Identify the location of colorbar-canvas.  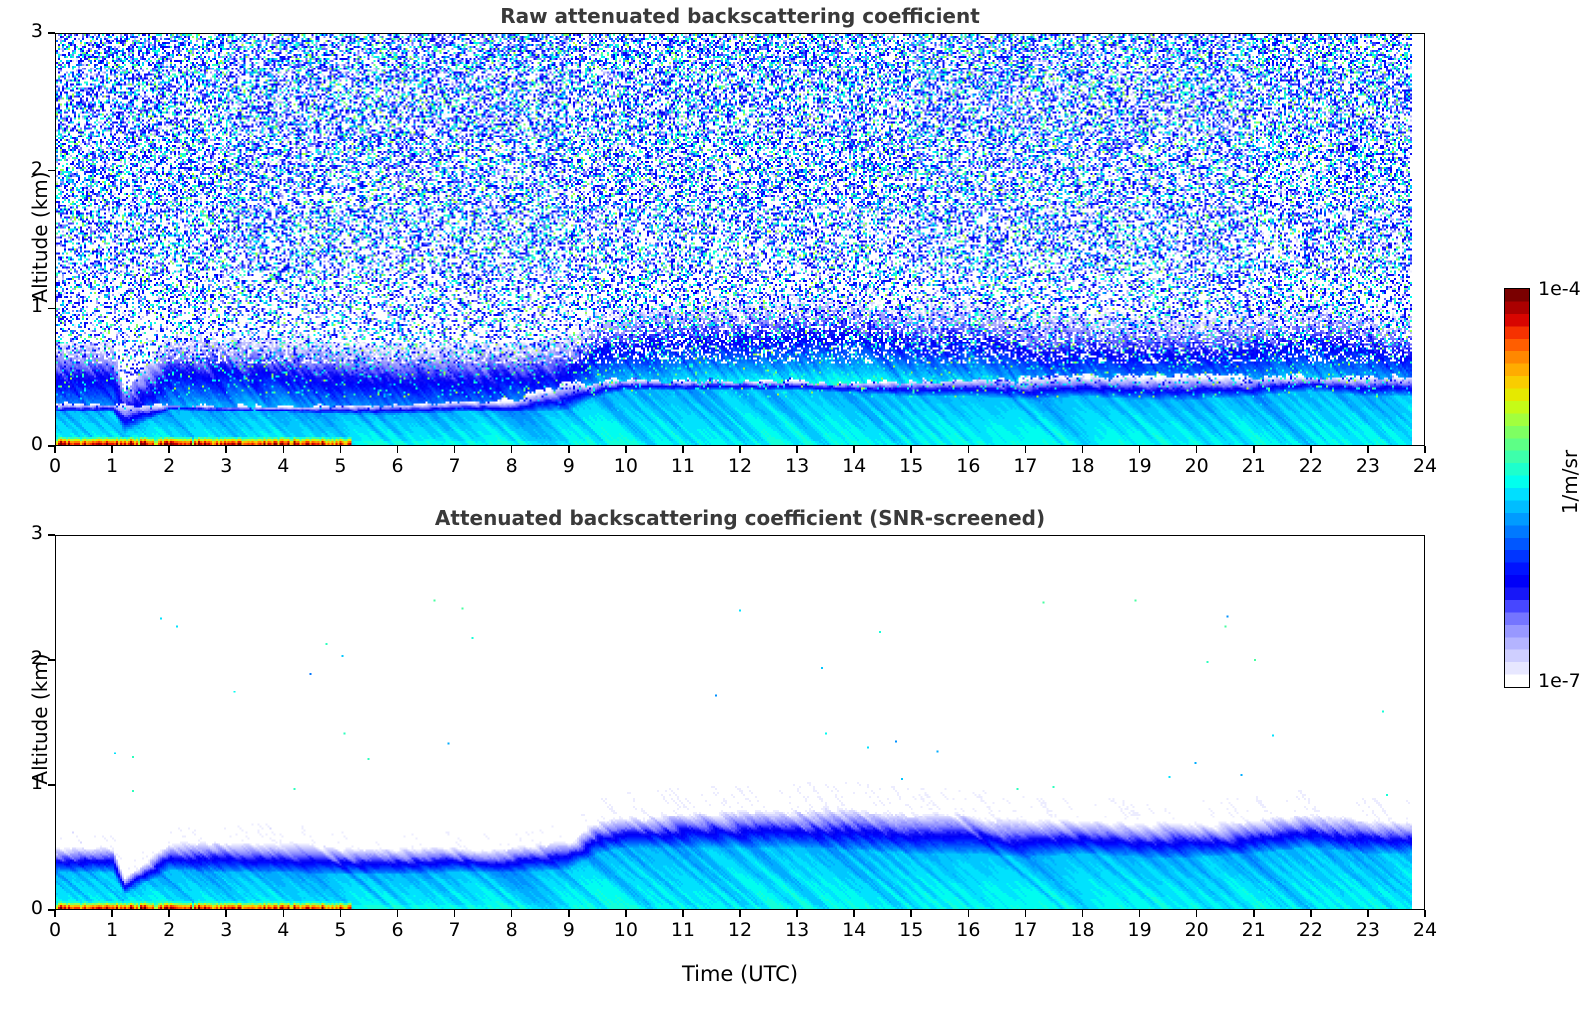
(1517, 488).